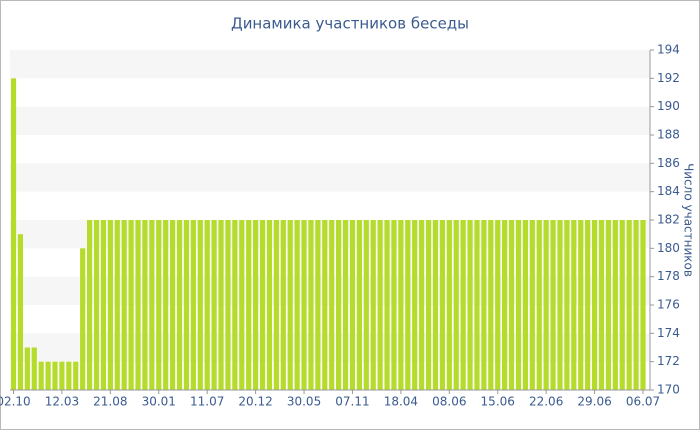 The width and height of the screenshot is (700, 430). What do you see at coordinates (643, 402) in the screenshot?
I see `x-tick-label: 06.07` at bounding box center [643, 402].